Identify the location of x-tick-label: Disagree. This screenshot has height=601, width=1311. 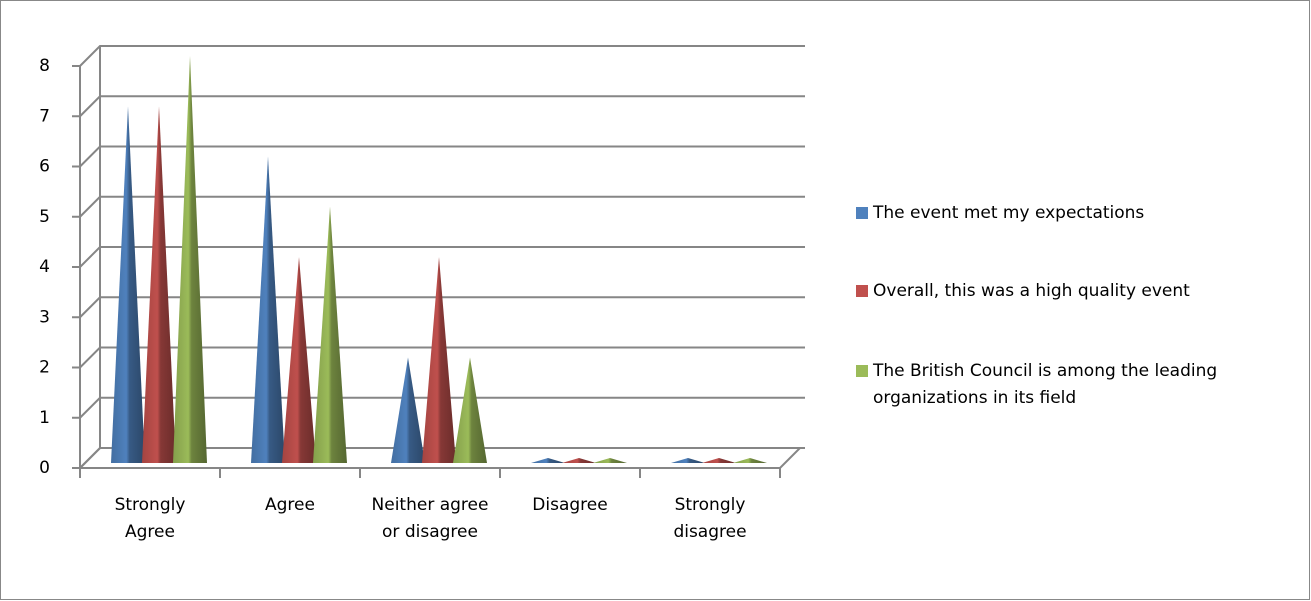
(570, 505).